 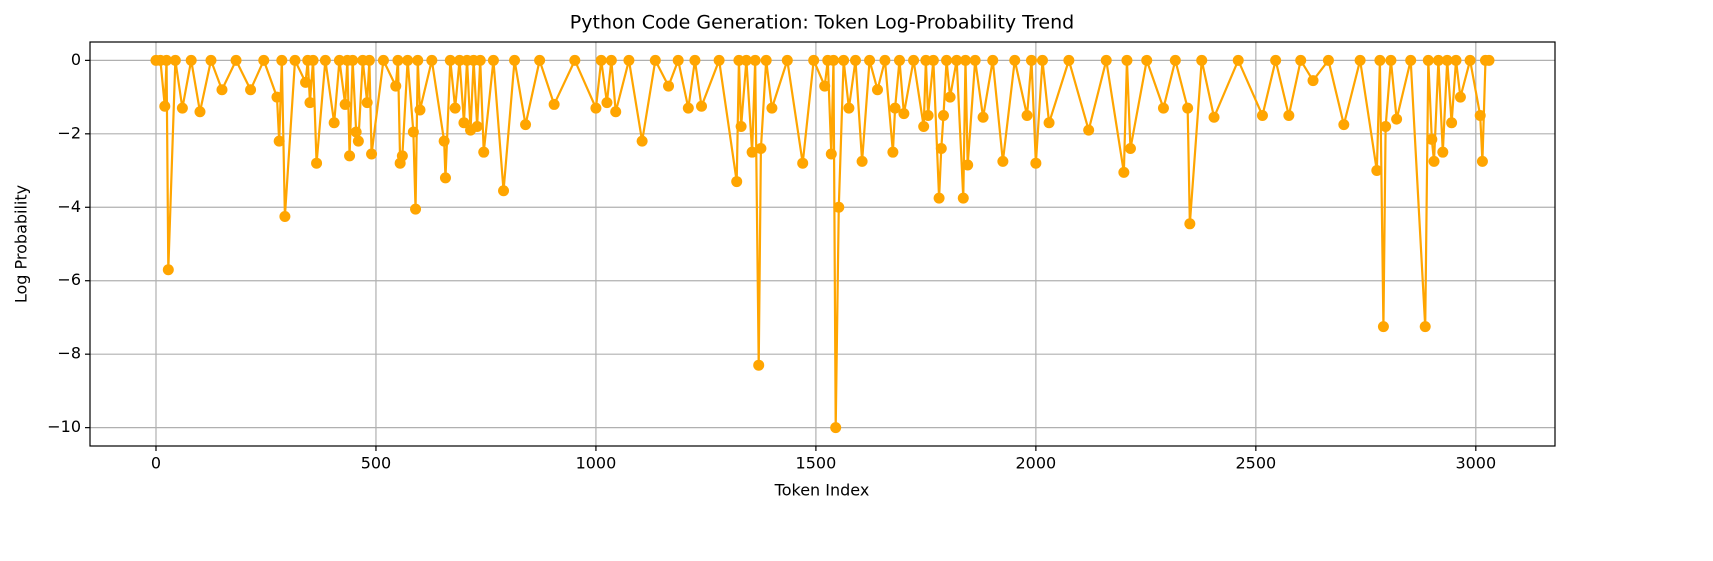 What do you see at coordinates (69, 206) in the screenshot?
I see `y-tick-label: −4` at bounding box center [69, 206].